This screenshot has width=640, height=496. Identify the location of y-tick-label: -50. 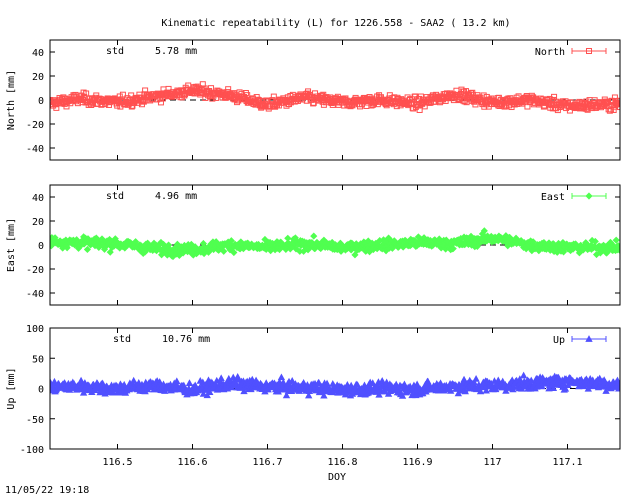
(35, 420).